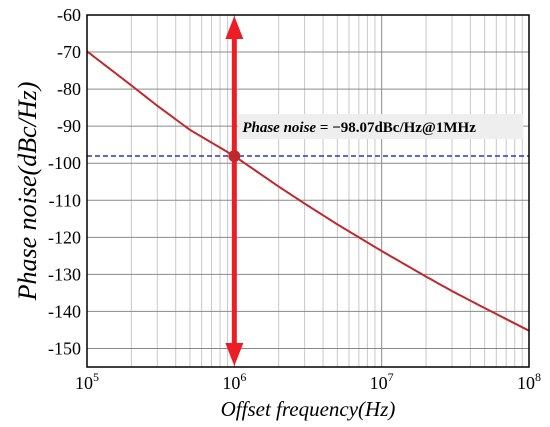 This screenshot has height=427, width=550. What do you see at coordinates (64, 348) in the screenshot?
I see `y-tick-label: -150` at bounding box center [64, 348].